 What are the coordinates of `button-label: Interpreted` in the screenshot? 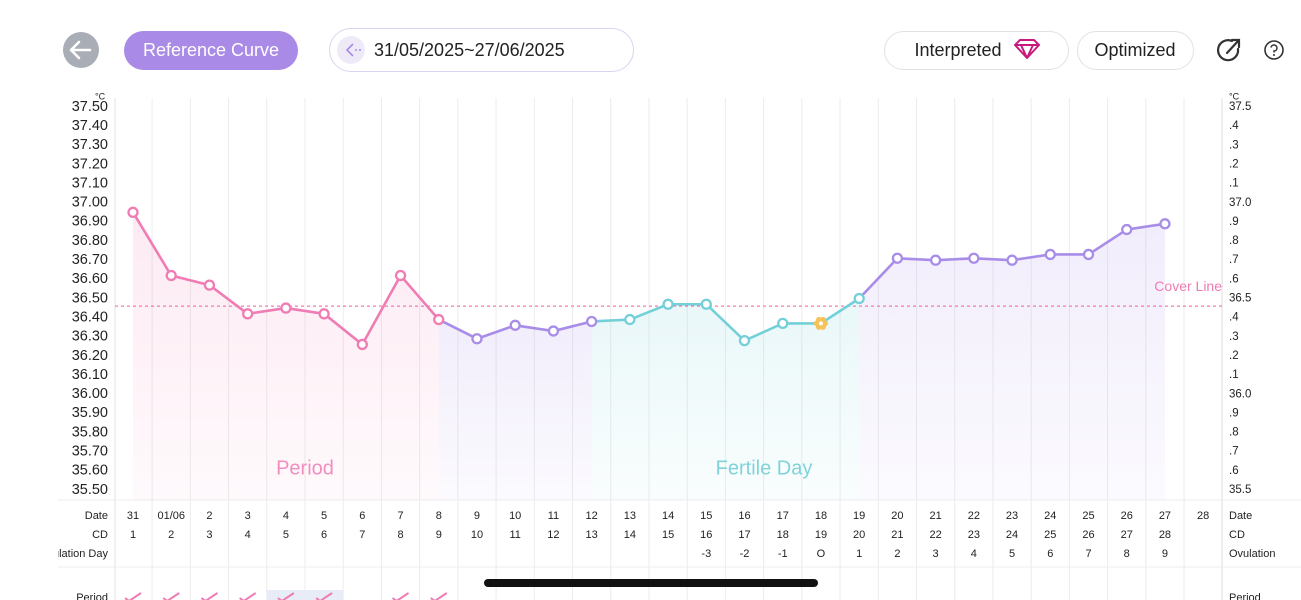 It's located at (957, 50).